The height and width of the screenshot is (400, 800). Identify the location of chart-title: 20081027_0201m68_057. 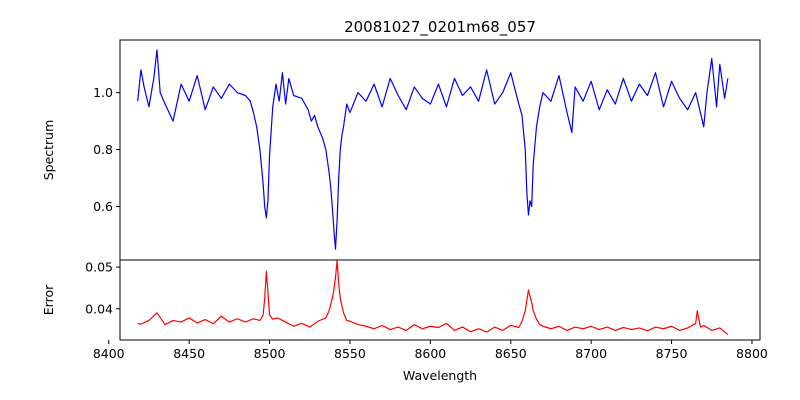
(440, 27).